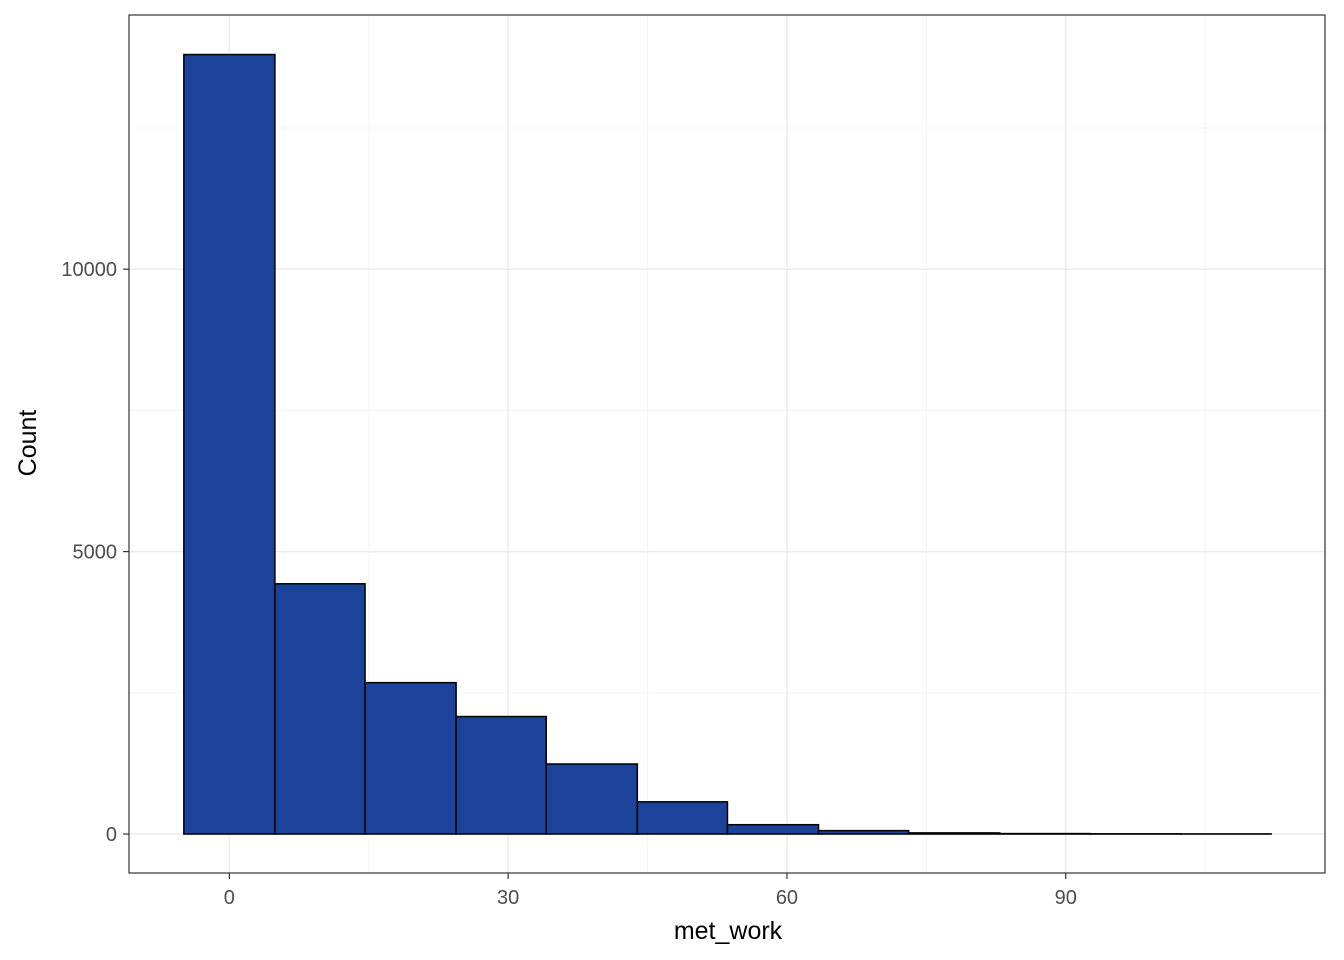 The height and width of the screenshot is (960, 1344). I want to click on y-axis-title: Count, so click(28, 443).